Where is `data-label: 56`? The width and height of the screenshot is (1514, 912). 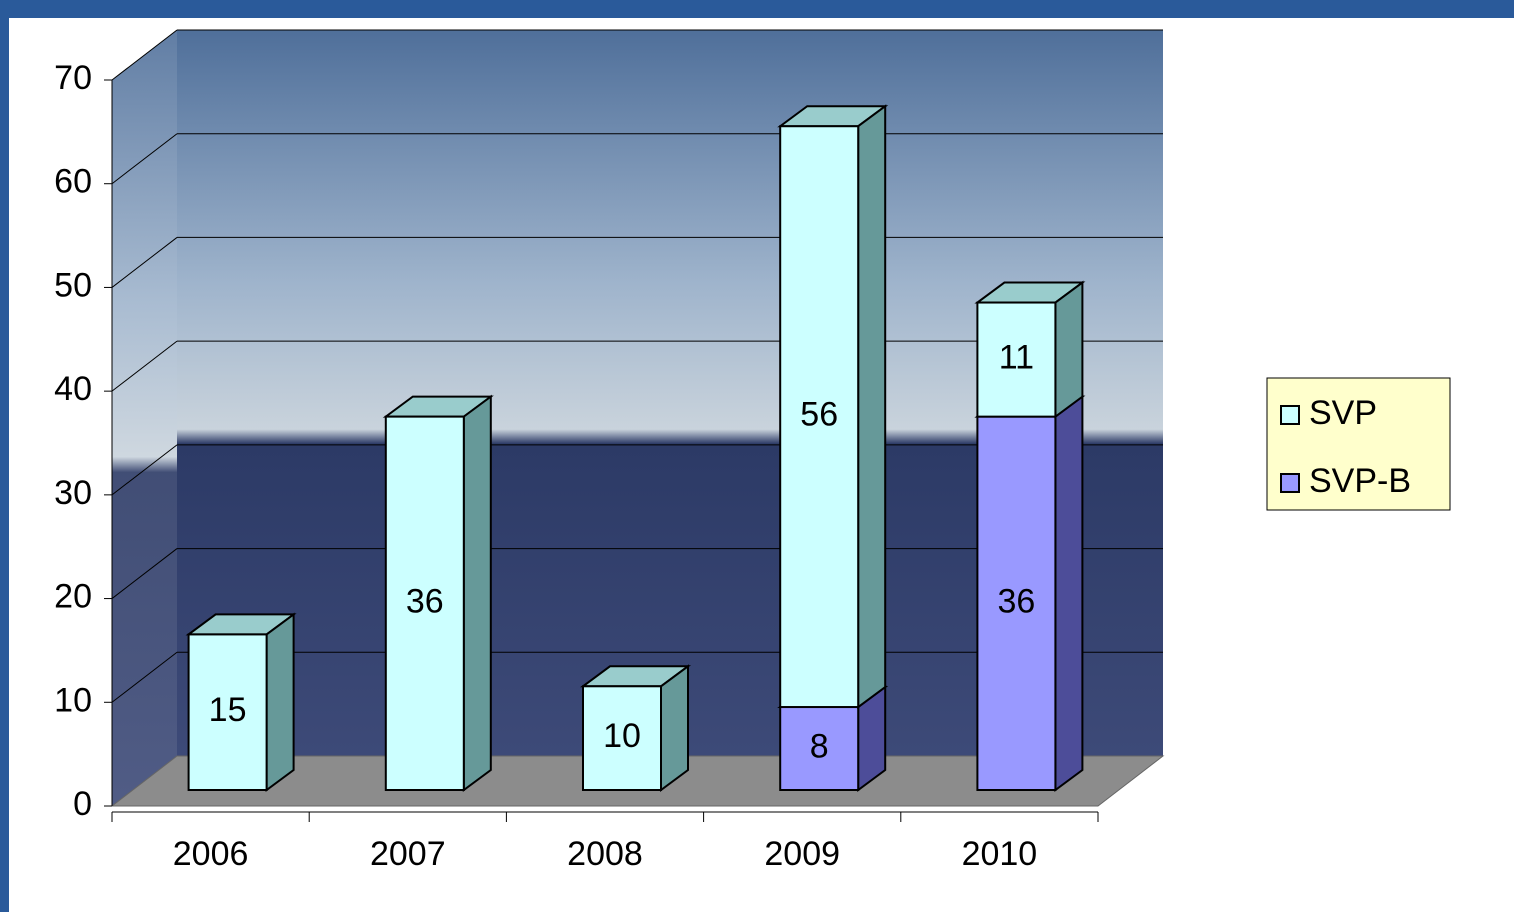
data-label: 56 is located at coordinates (819, 415).